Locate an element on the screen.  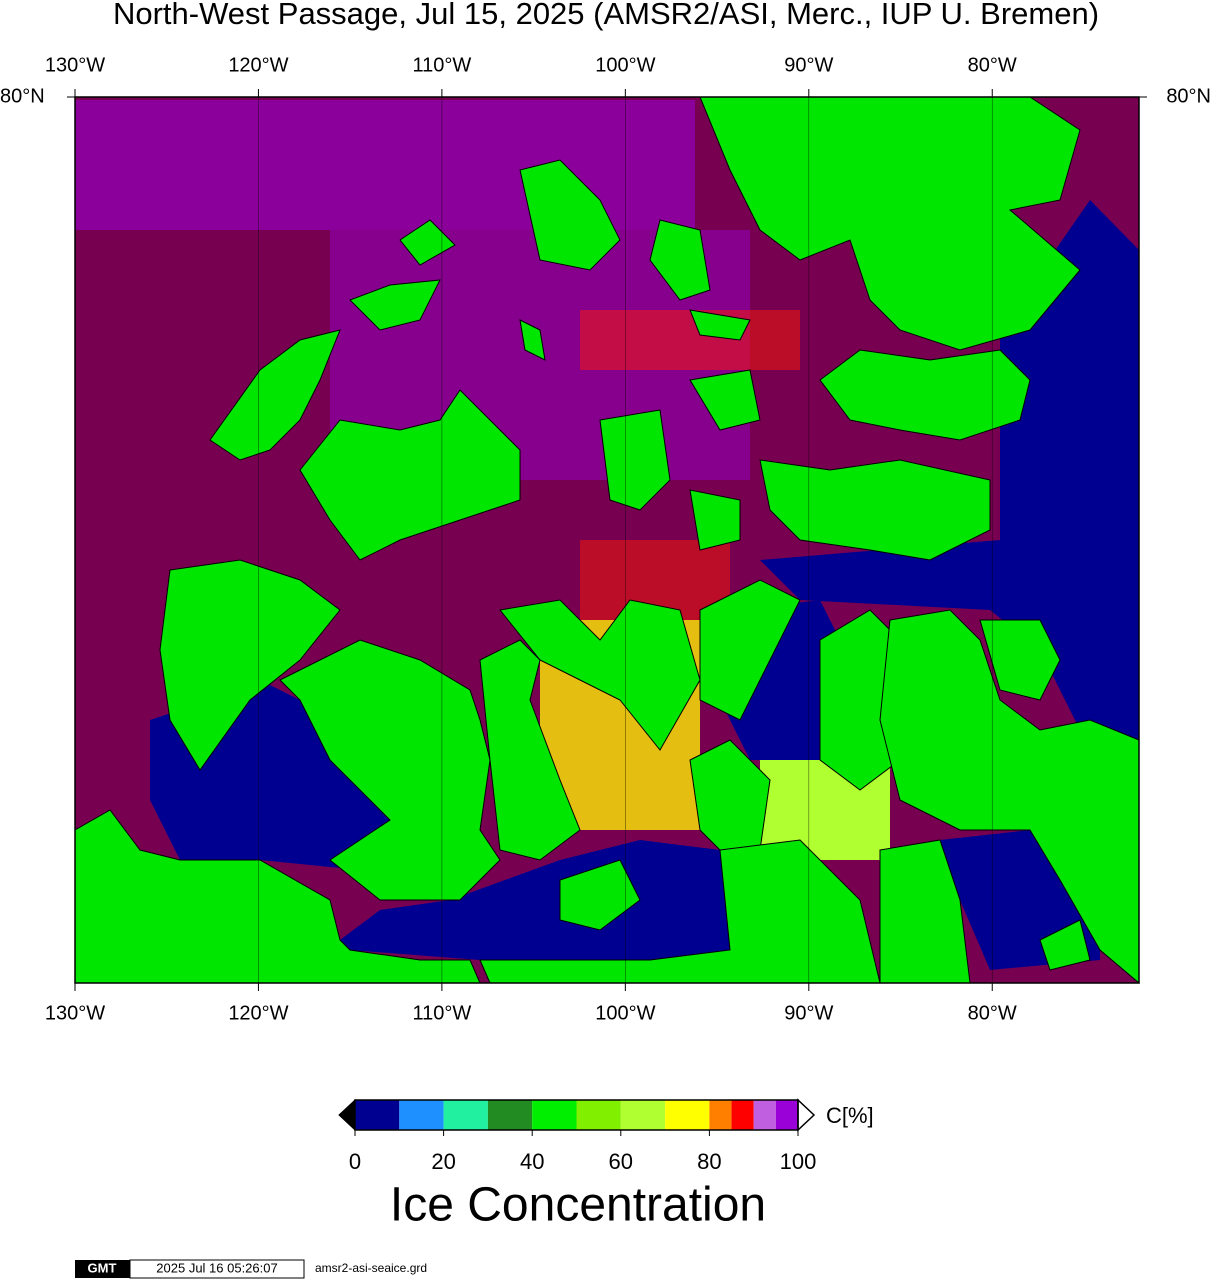
file-name: amsr2-asi-seaice.grd is located at coordinates (371, 1268).